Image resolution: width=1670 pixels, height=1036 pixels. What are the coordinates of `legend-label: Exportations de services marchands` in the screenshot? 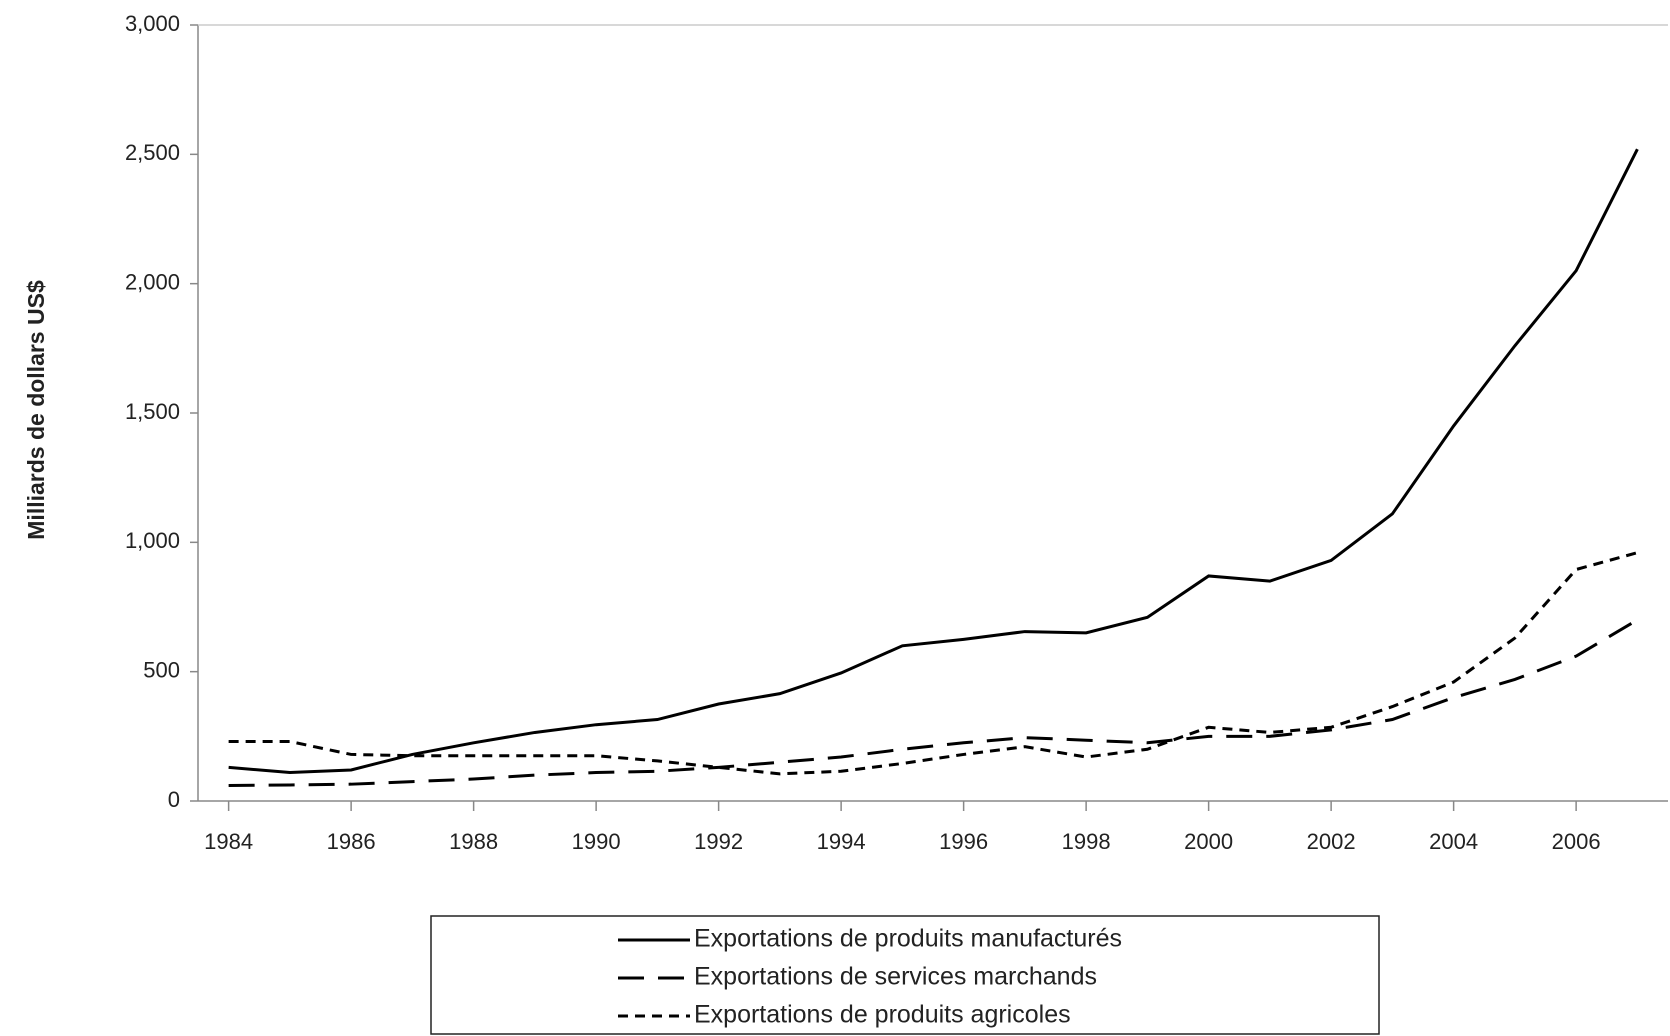 It's located at (895, 977).